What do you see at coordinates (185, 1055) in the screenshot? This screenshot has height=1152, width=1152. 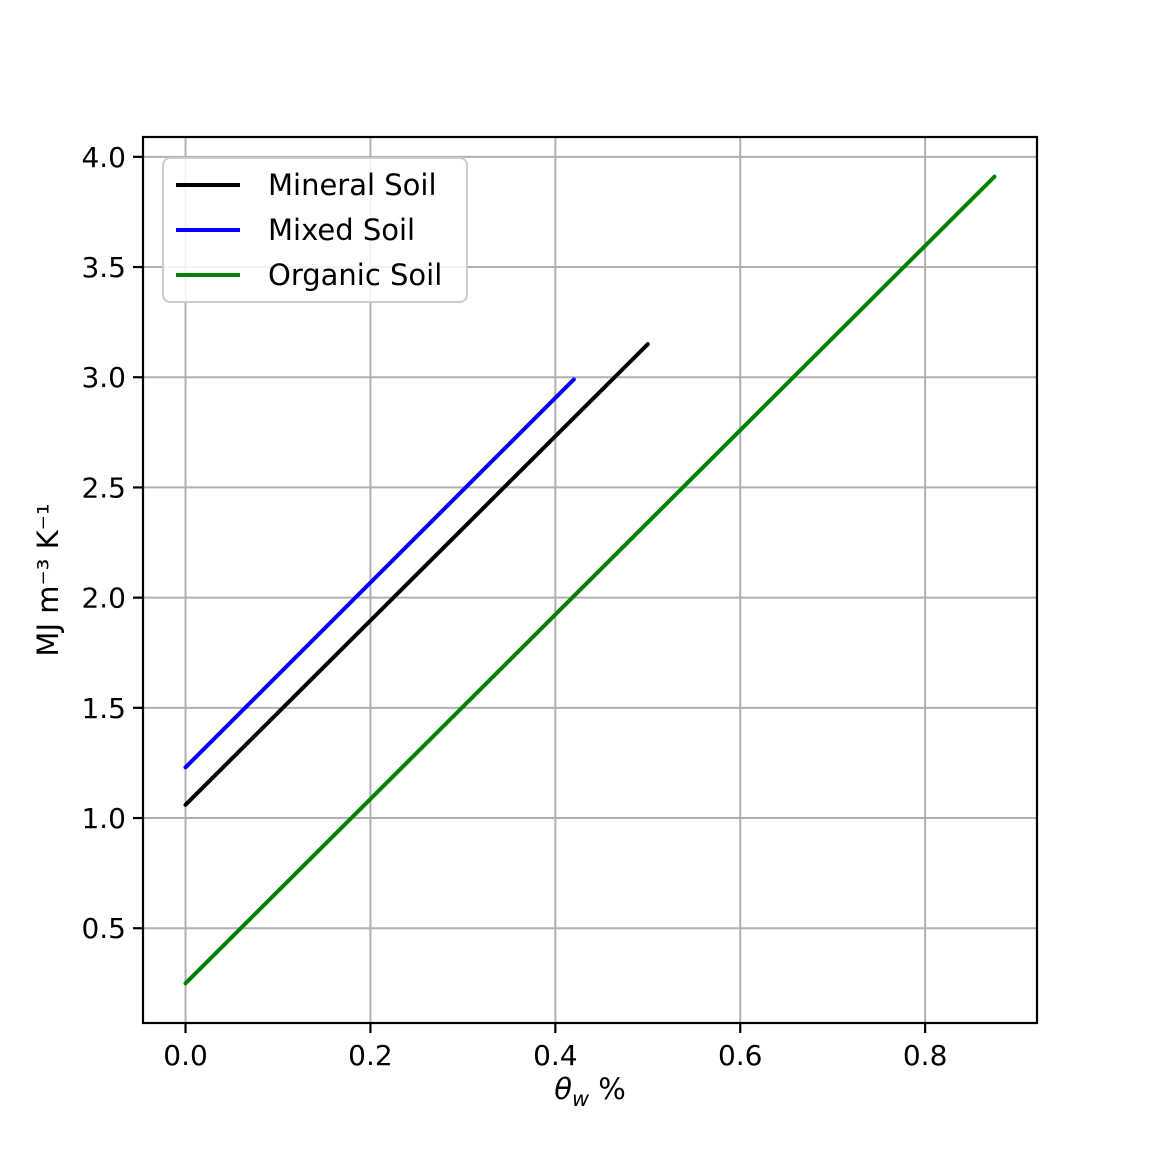 I see `x-tick-label: 0.0` at bounding box center [185, 1055].